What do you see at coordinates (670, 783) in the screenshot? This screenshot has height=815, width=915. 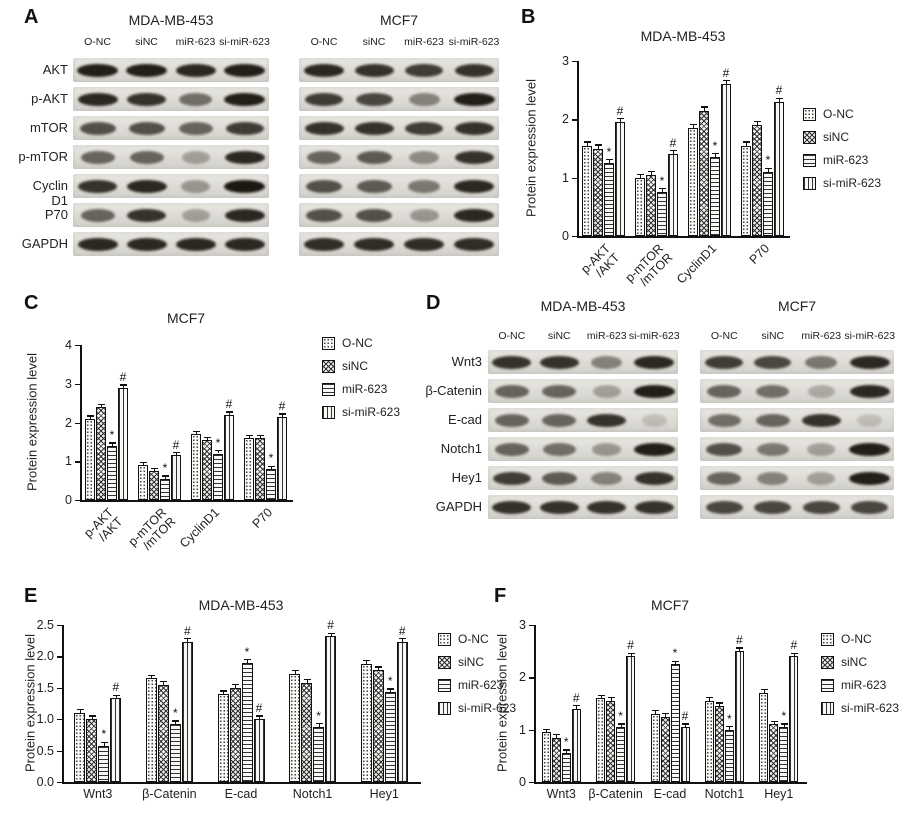 I see `x-axis` at bounding box center [670, 783].